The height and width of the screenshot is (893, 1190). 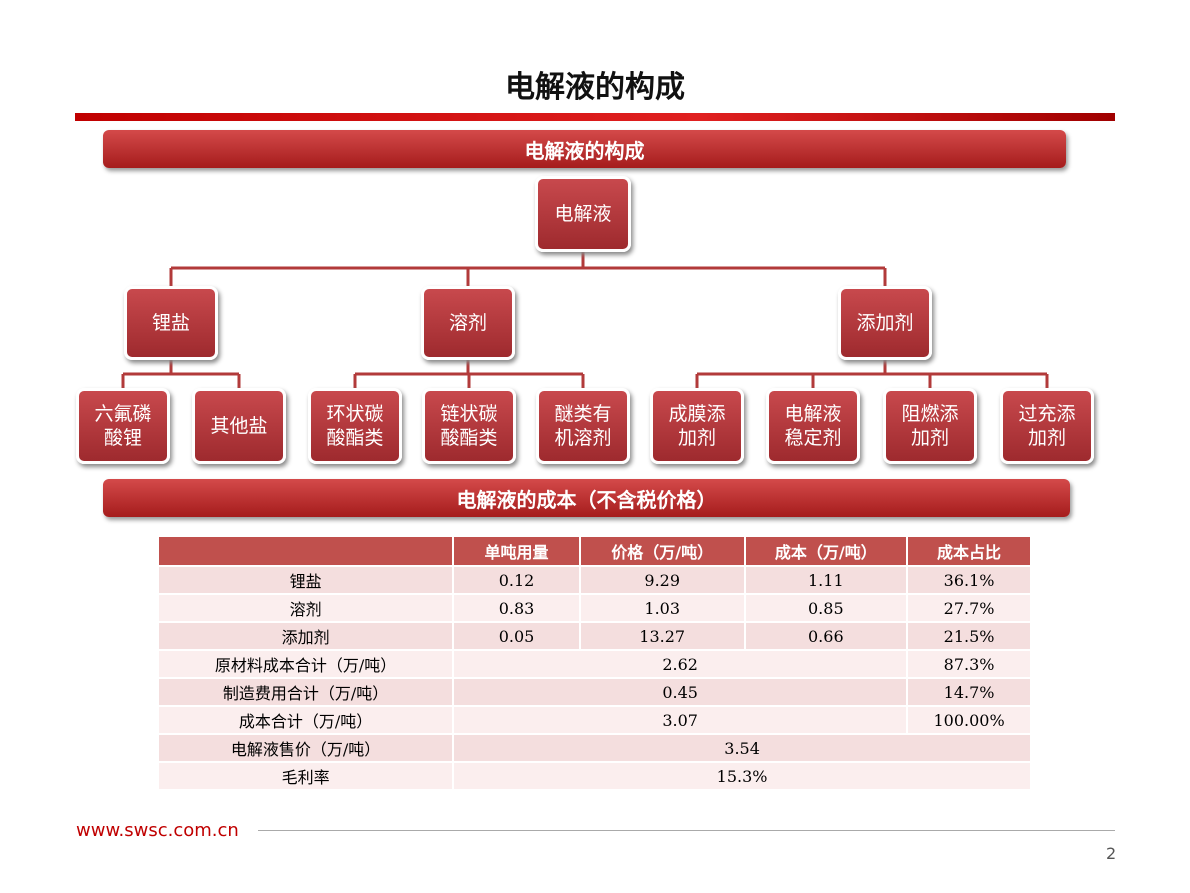 I want to click on row-label: 添加剂, so click(x=305, y=636).